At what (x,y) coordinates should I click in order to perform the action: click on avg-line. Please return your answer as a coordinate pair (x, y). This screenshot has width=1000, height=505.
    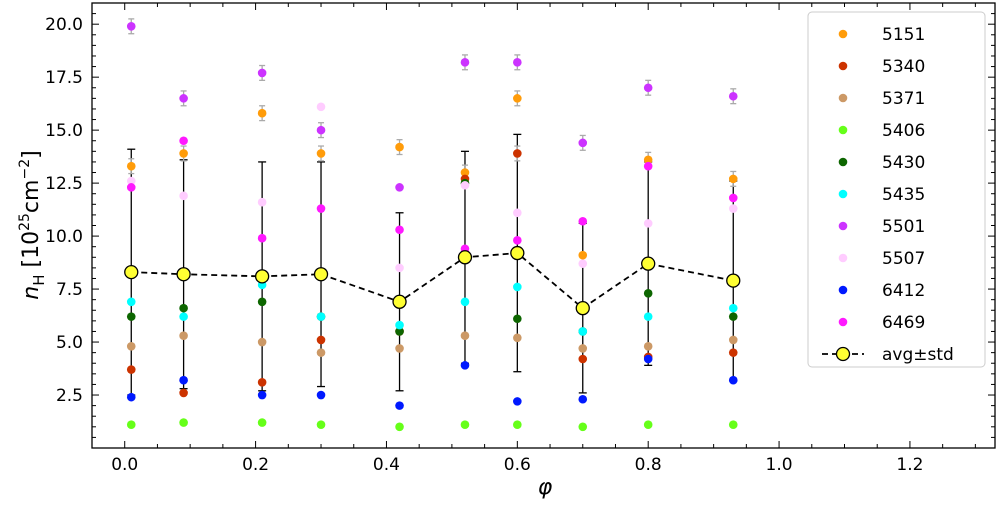
    Looking at the image, I should click on (432, 281).